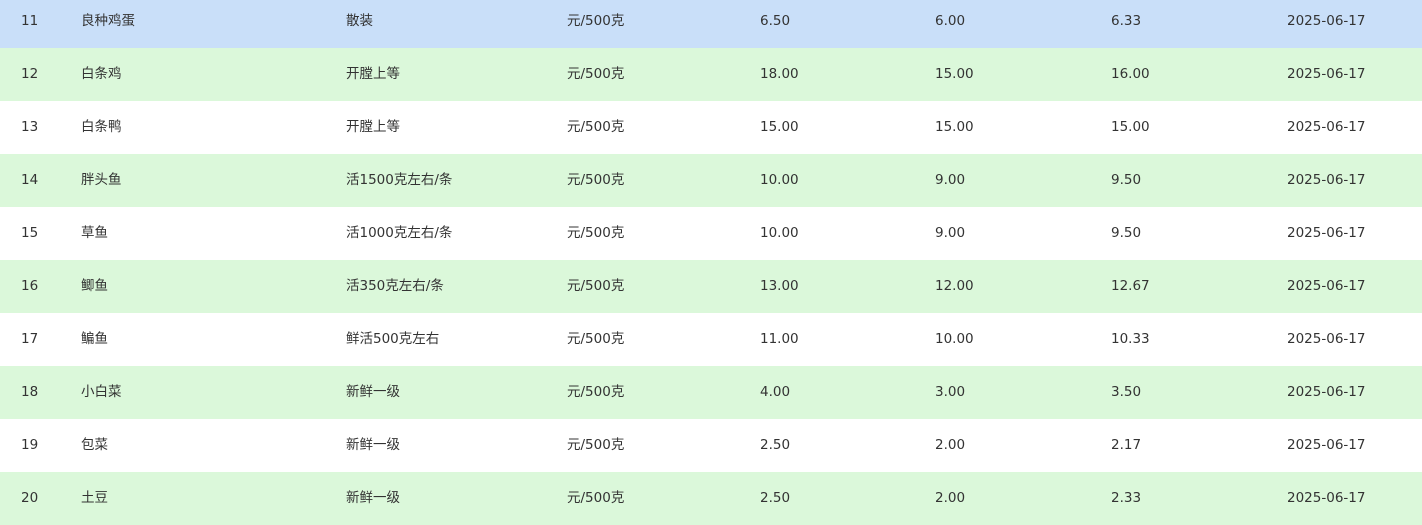 Image resolution: width=1422 pixels, height=525 pixels. What do you see at coordinates (711, 392) in the screenshot?
I see `table-row: 18 小白菜 新鲜一级 元/500克 4.00 3.00 3.50 2025-06-17` at bounding box center [711, 392].